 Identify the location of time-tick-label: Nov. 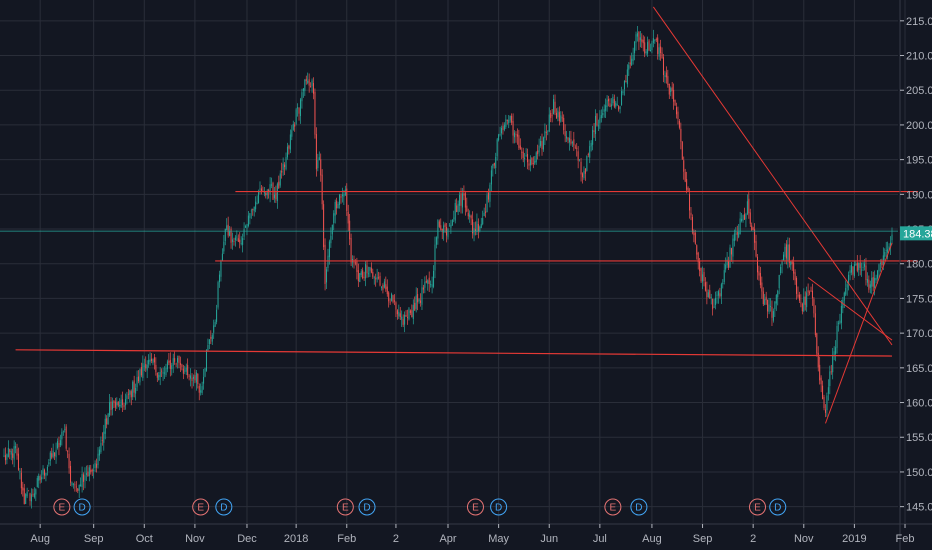
(804, 539).